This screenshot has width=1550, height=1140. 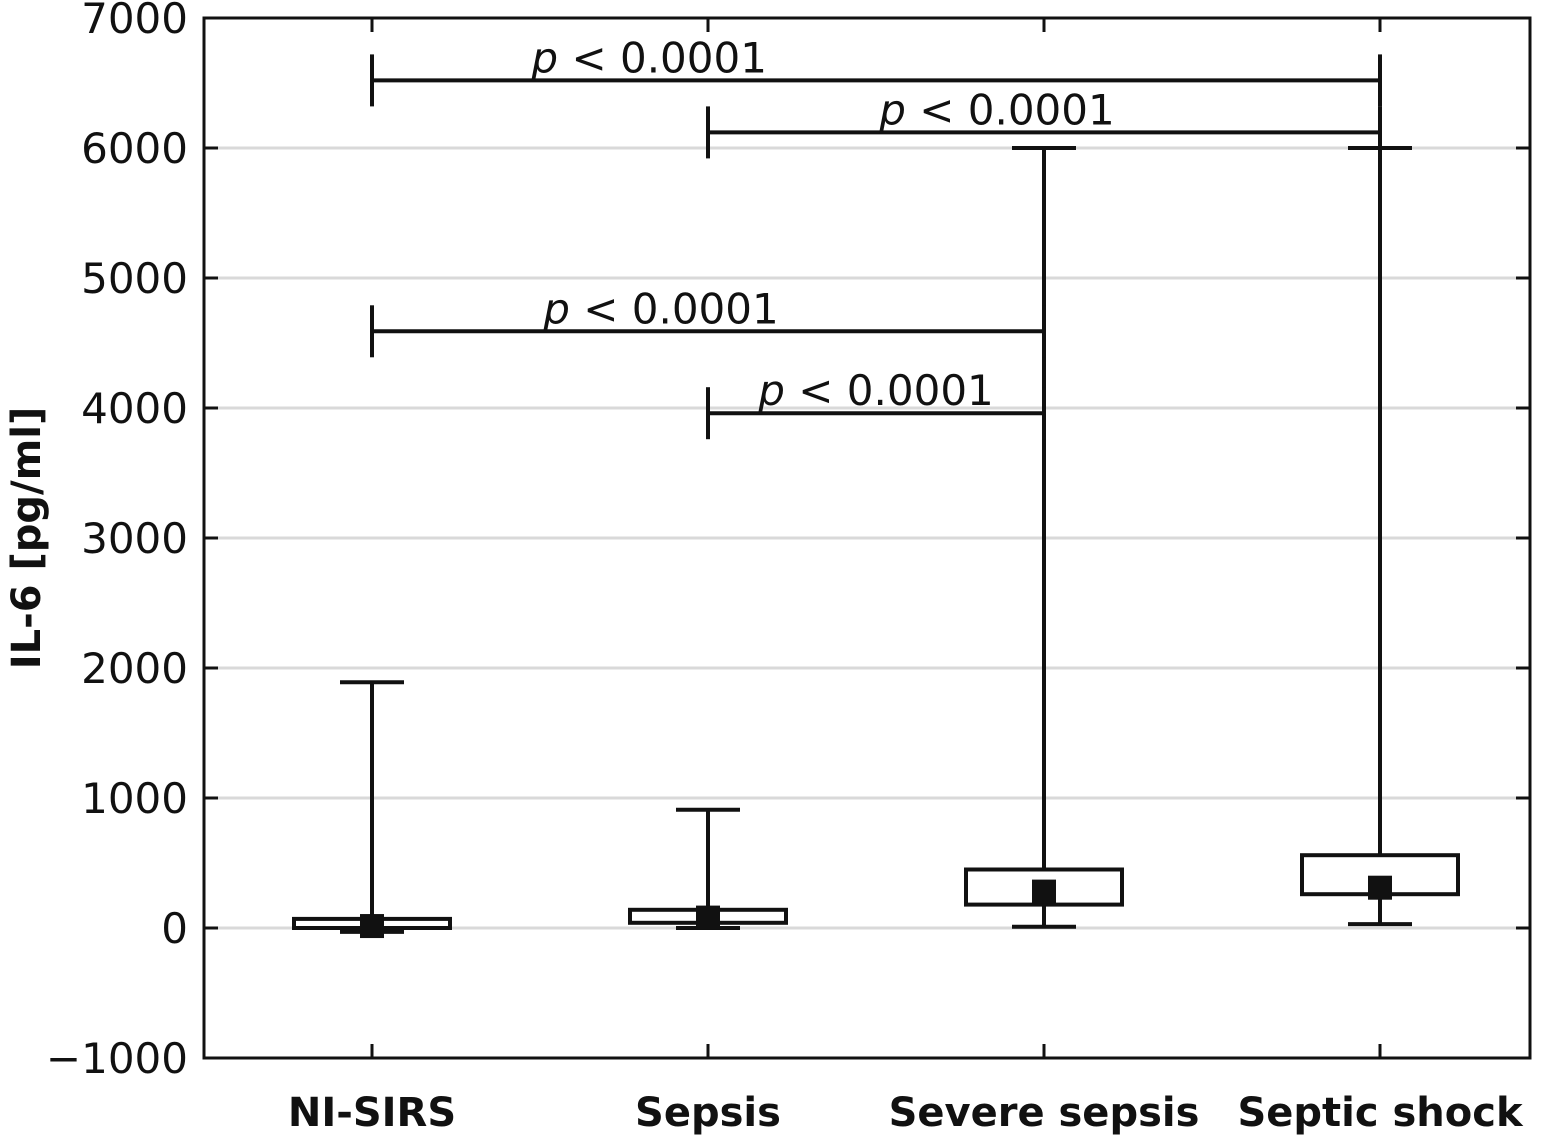 What do you see at coordinates (134, 798) in the screenshot?
I see `y-tick-label: 1000` at bounding box center [134, 798].